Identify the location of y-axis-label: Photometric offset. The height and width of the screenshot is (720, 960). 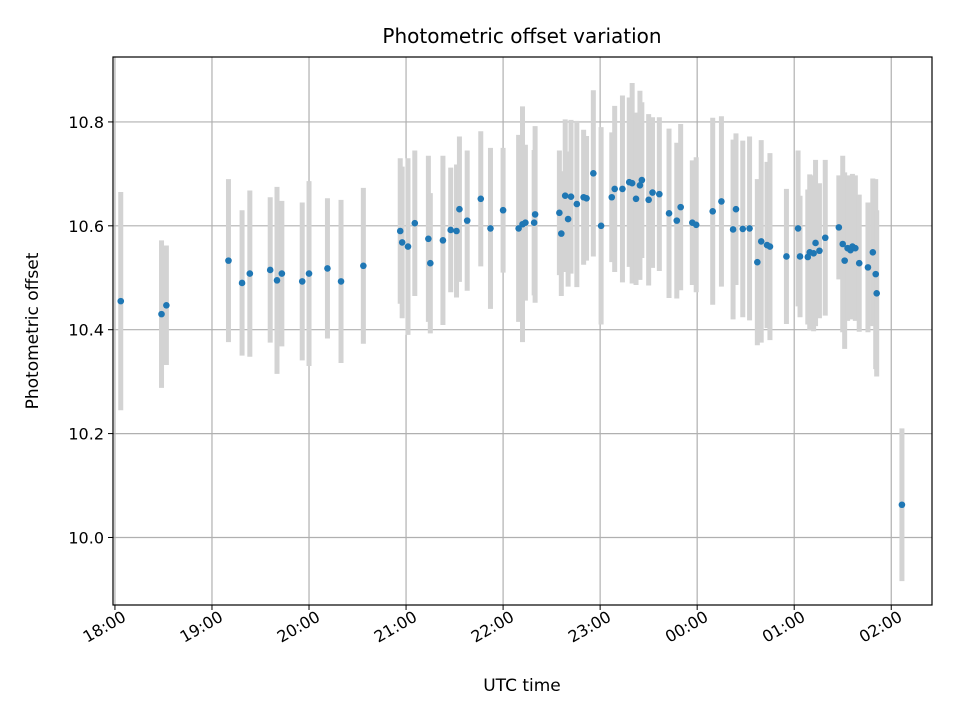
(33, 330).